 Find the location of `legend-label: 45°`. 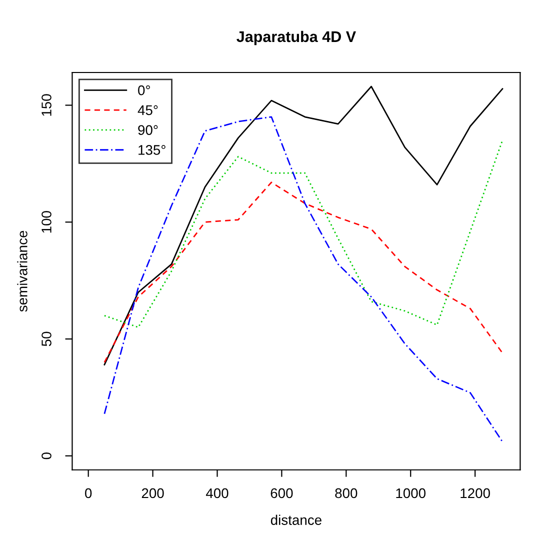

legend-label: 45° is located at coordinates (148, 110).